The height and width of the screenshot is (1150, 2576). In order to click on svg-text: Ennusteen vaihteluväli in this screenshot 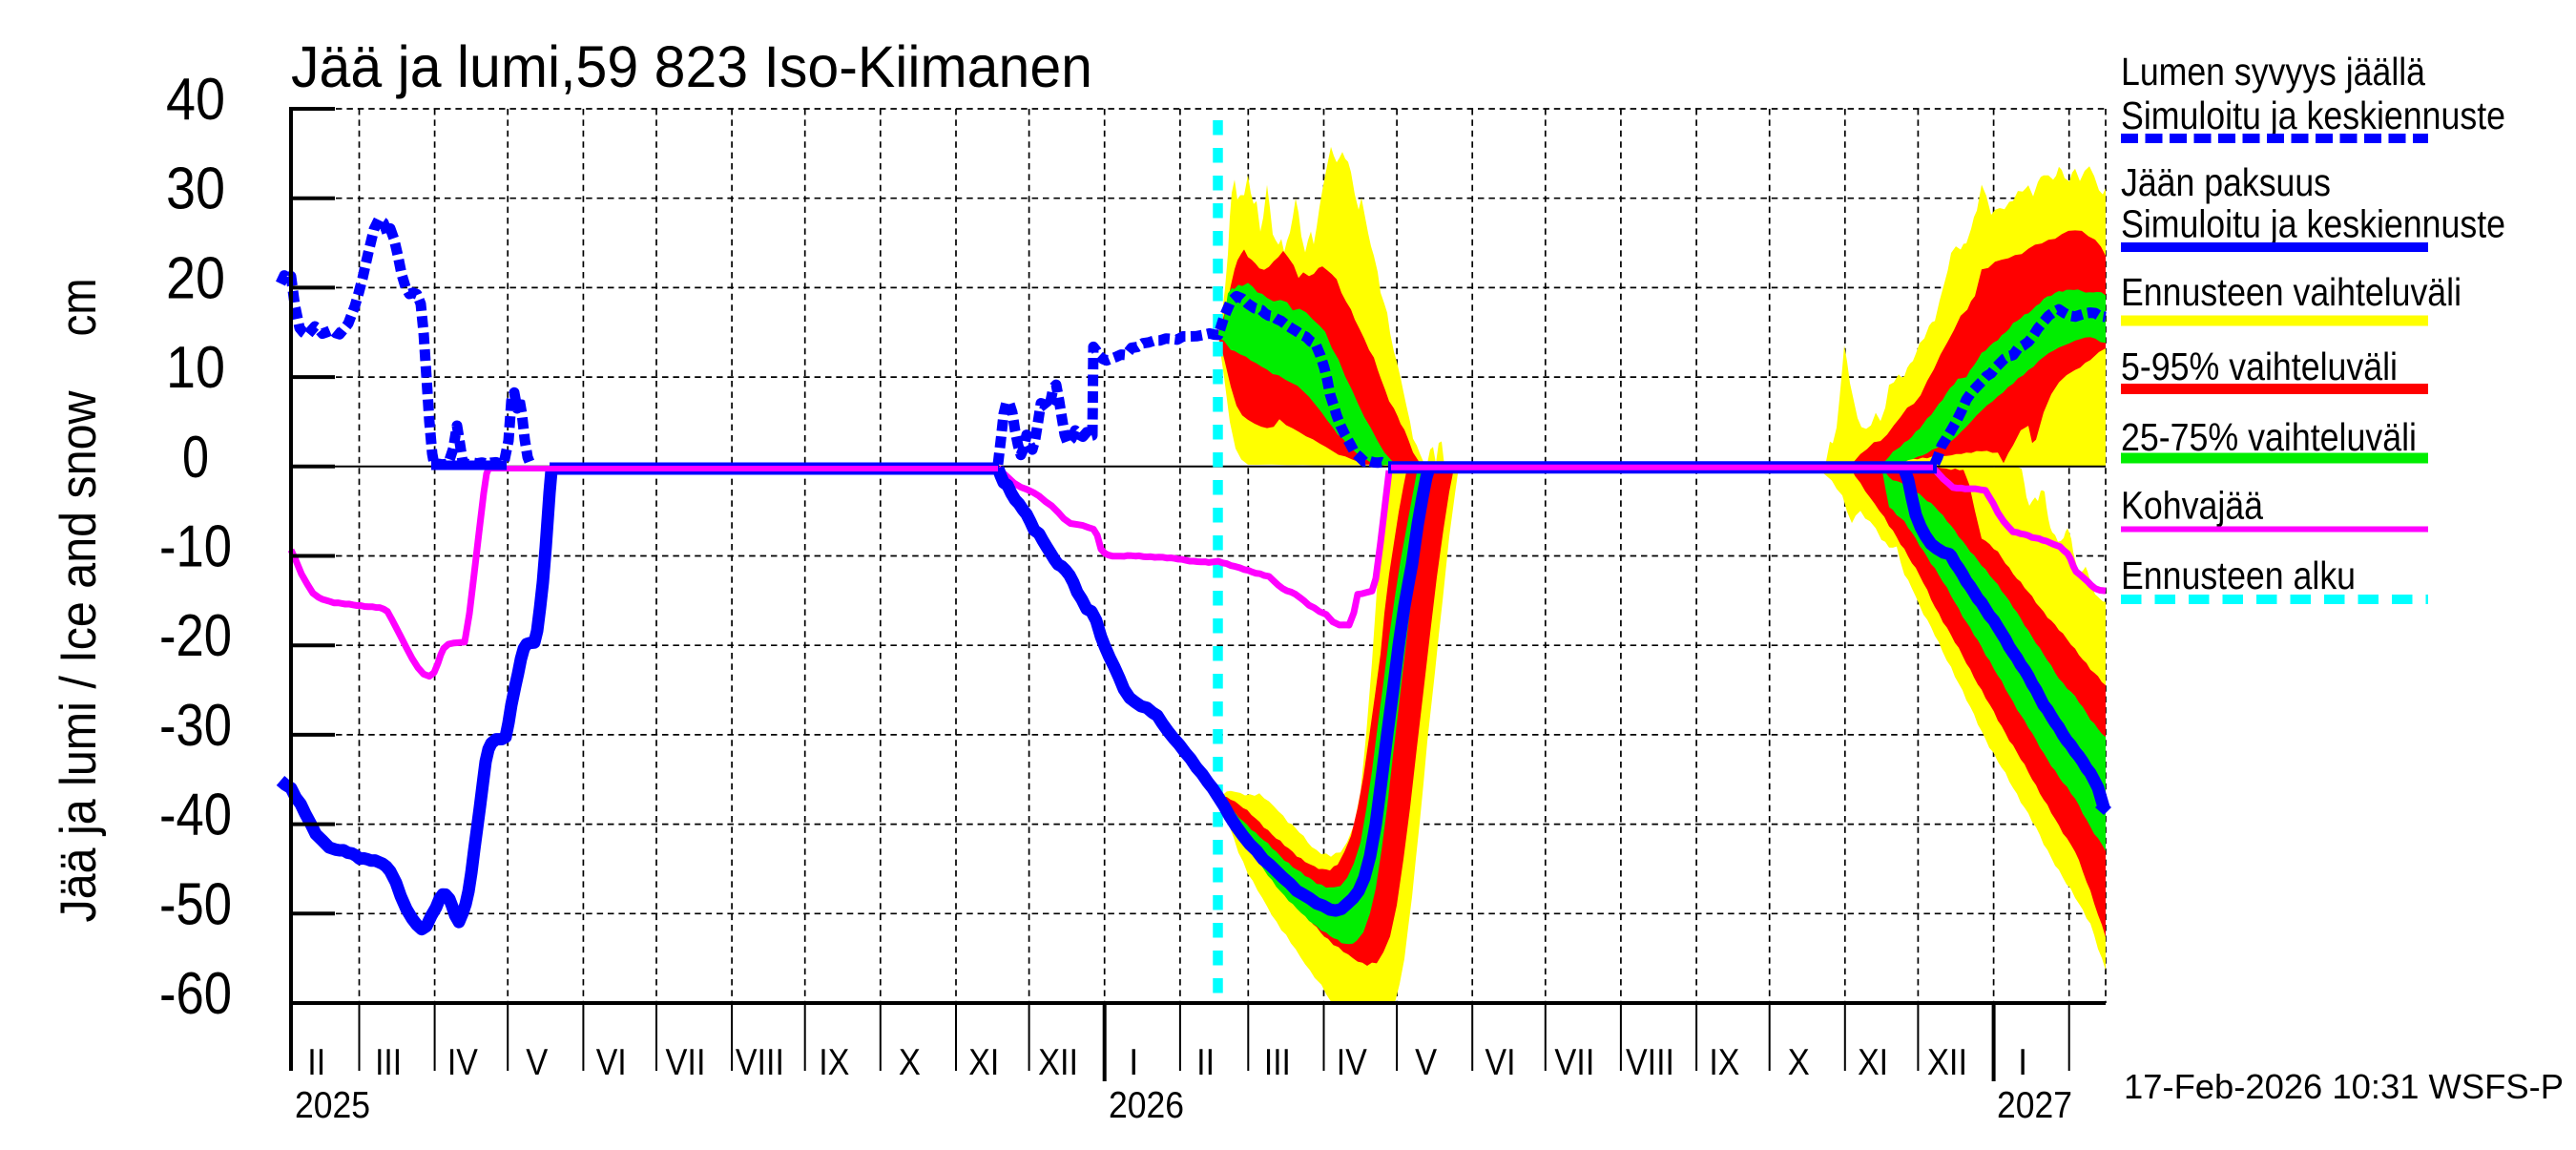, I will do `click(2291, 292)`.